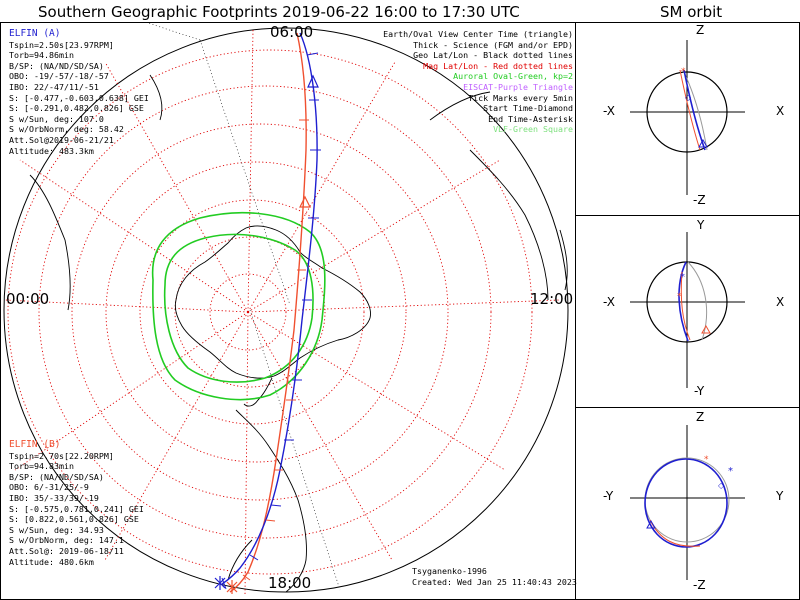 Image resolution: width=800 pixels, height=600 pixels. What do you see at coordinates (49, 487) in the screenshot?
I see `elfin-b-line: OBO: 6/-31/25/-9` at bounding box center [49, 487].